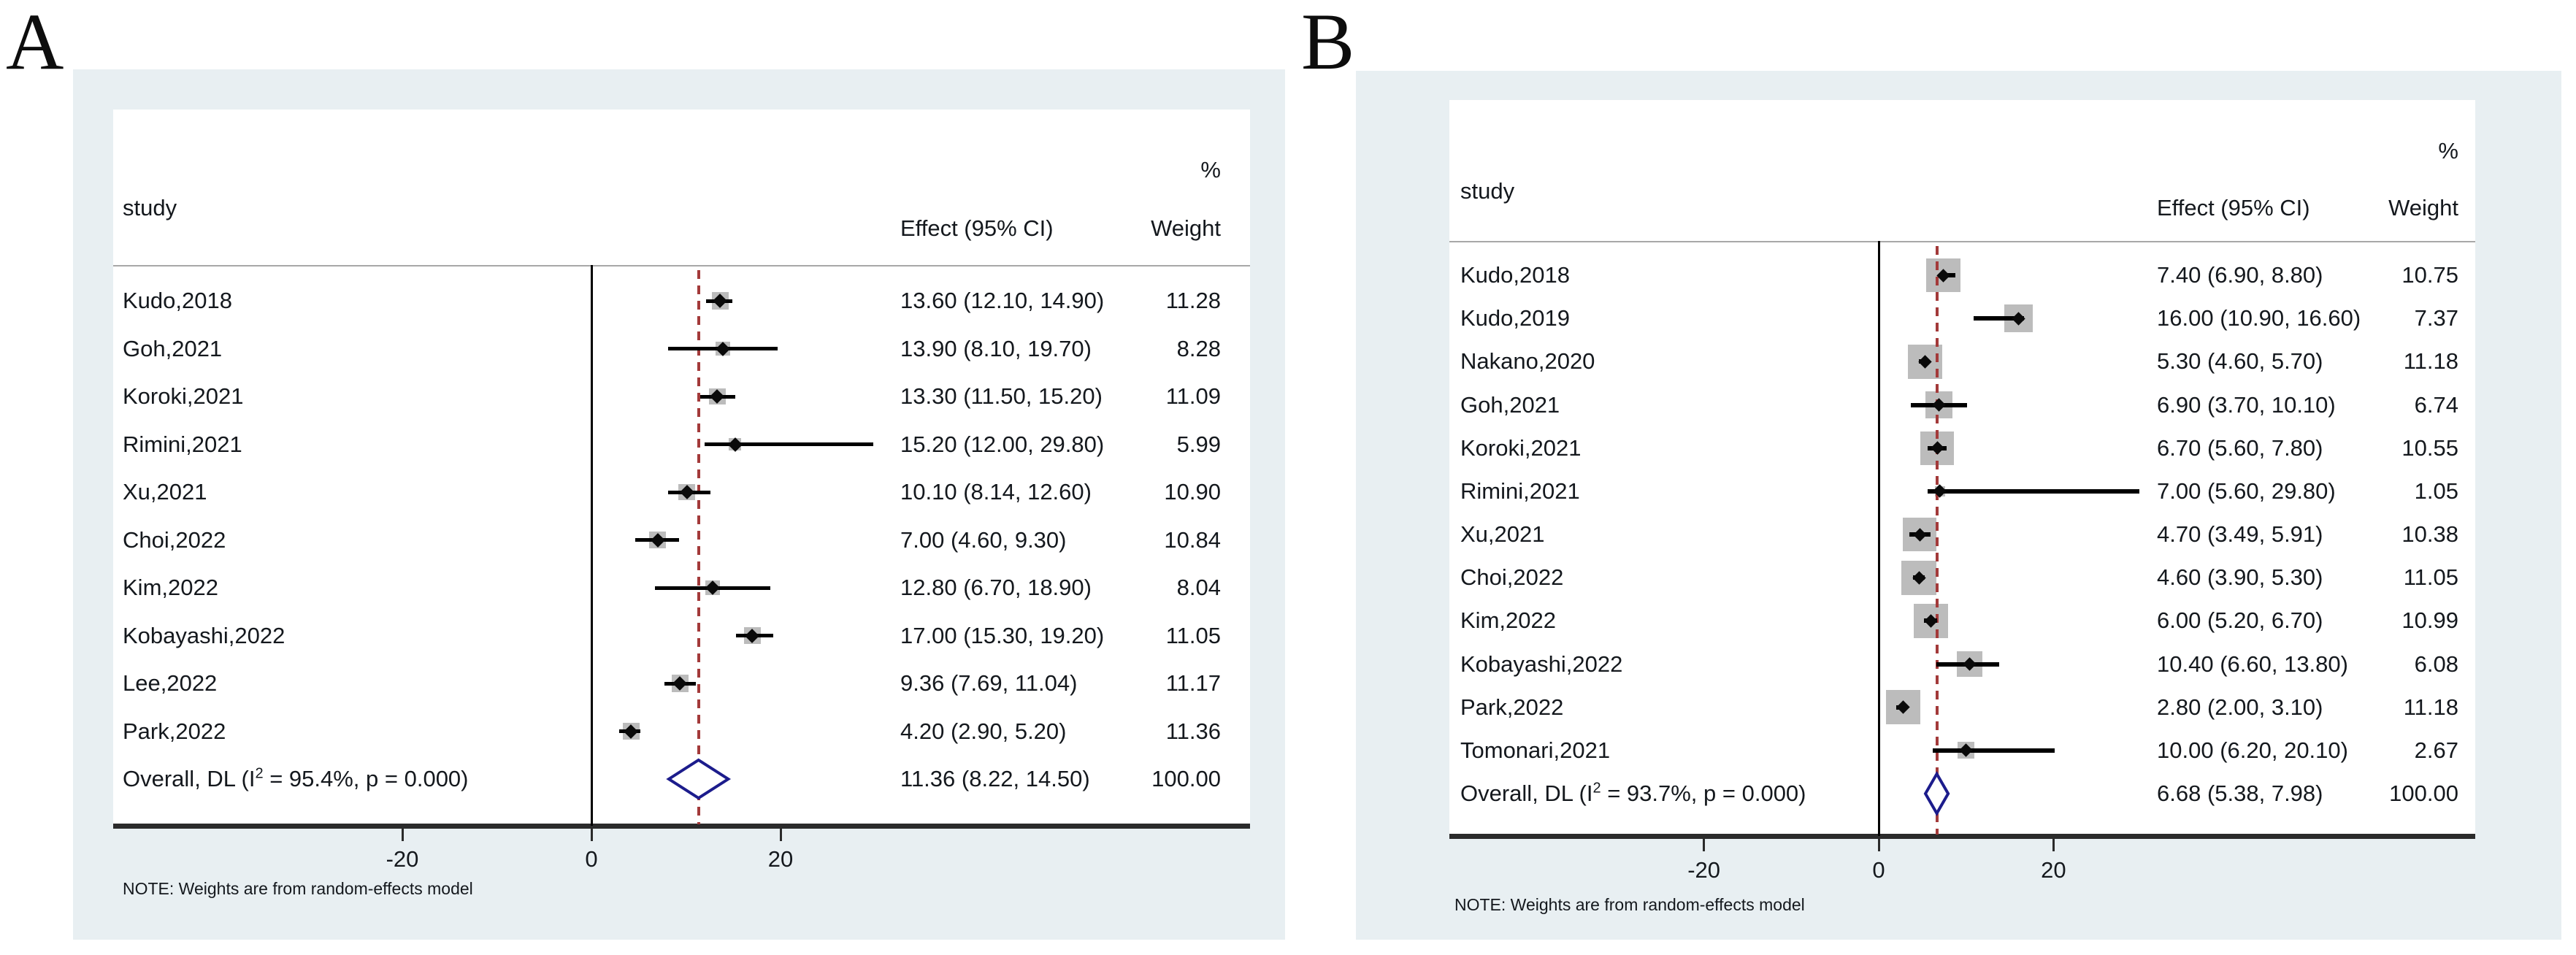  I want to click on effect-value: 4.60 (3.90, 5.30), so click(2240, 578).